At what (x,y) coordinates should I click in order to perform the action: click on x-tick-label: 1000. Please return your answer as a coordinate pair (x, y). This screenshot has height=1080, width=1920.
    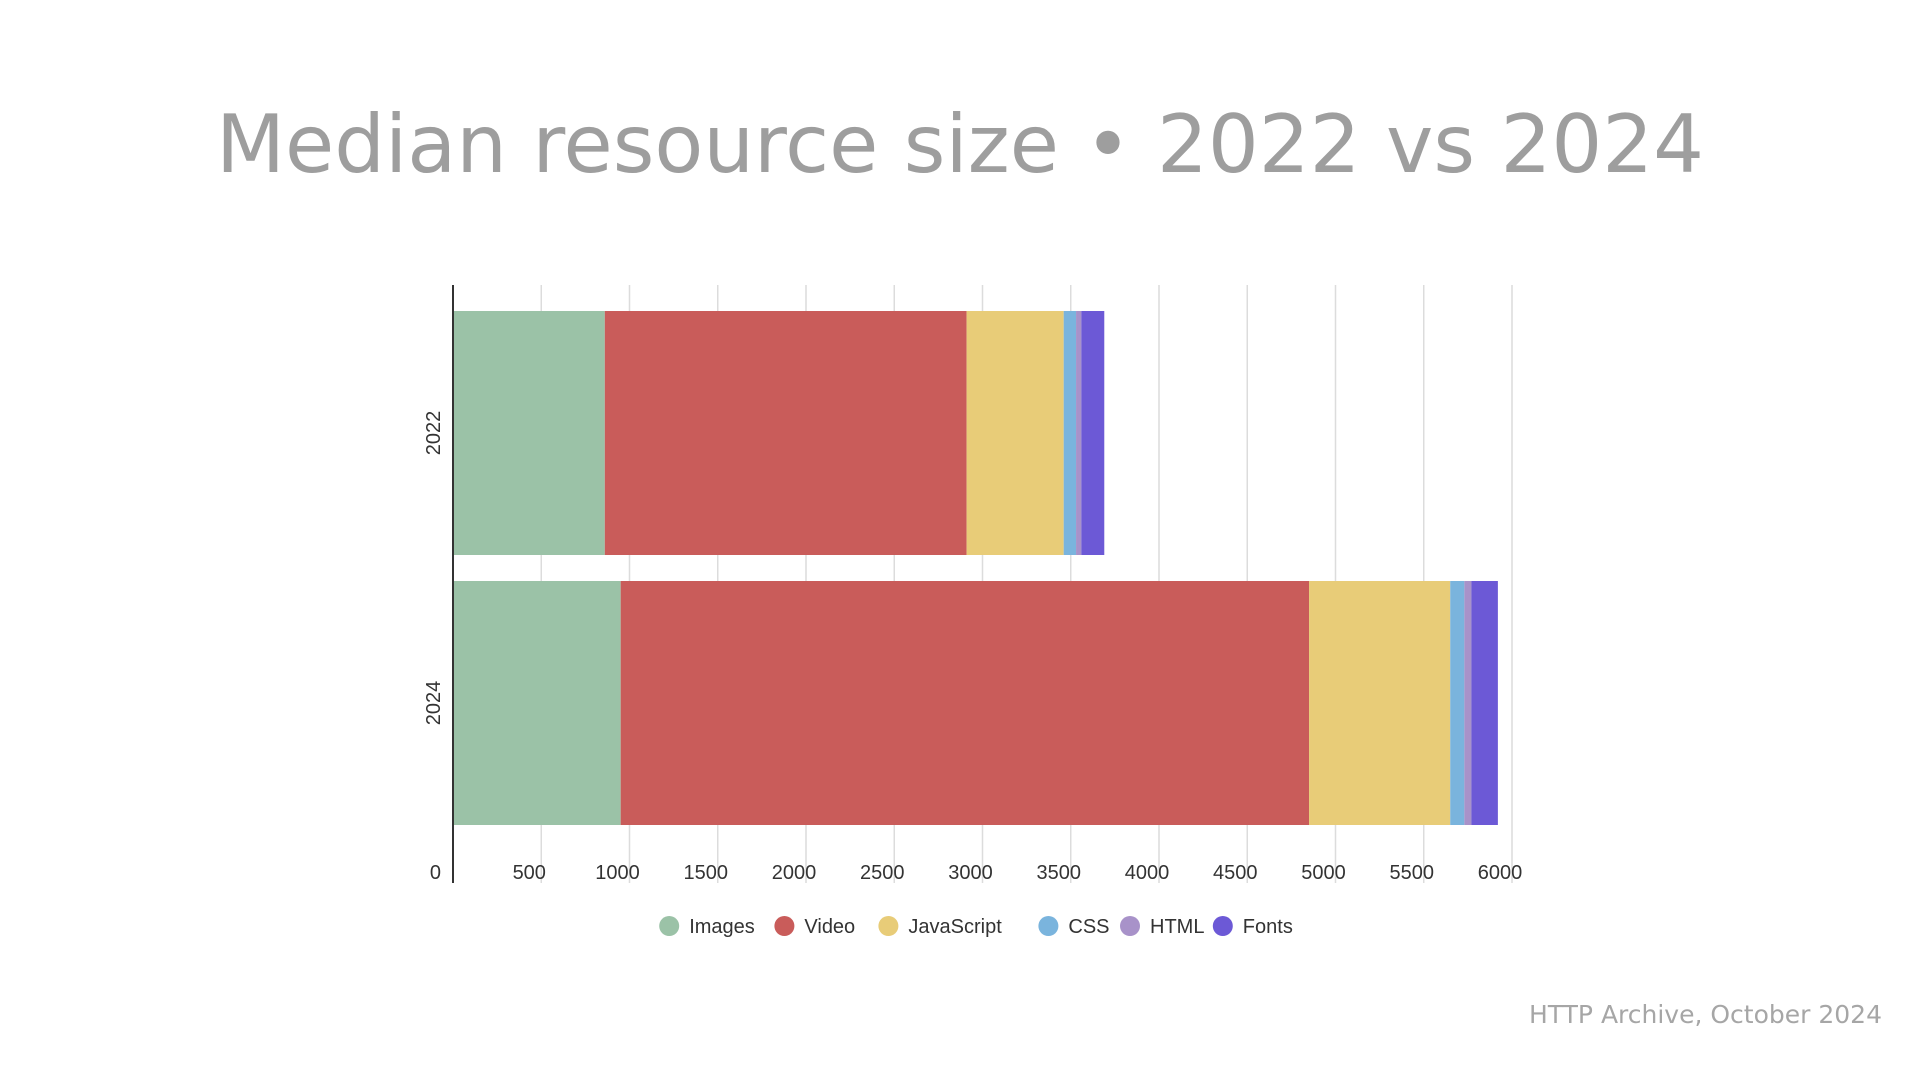
    Looking at the image, I should click on (617, 873).